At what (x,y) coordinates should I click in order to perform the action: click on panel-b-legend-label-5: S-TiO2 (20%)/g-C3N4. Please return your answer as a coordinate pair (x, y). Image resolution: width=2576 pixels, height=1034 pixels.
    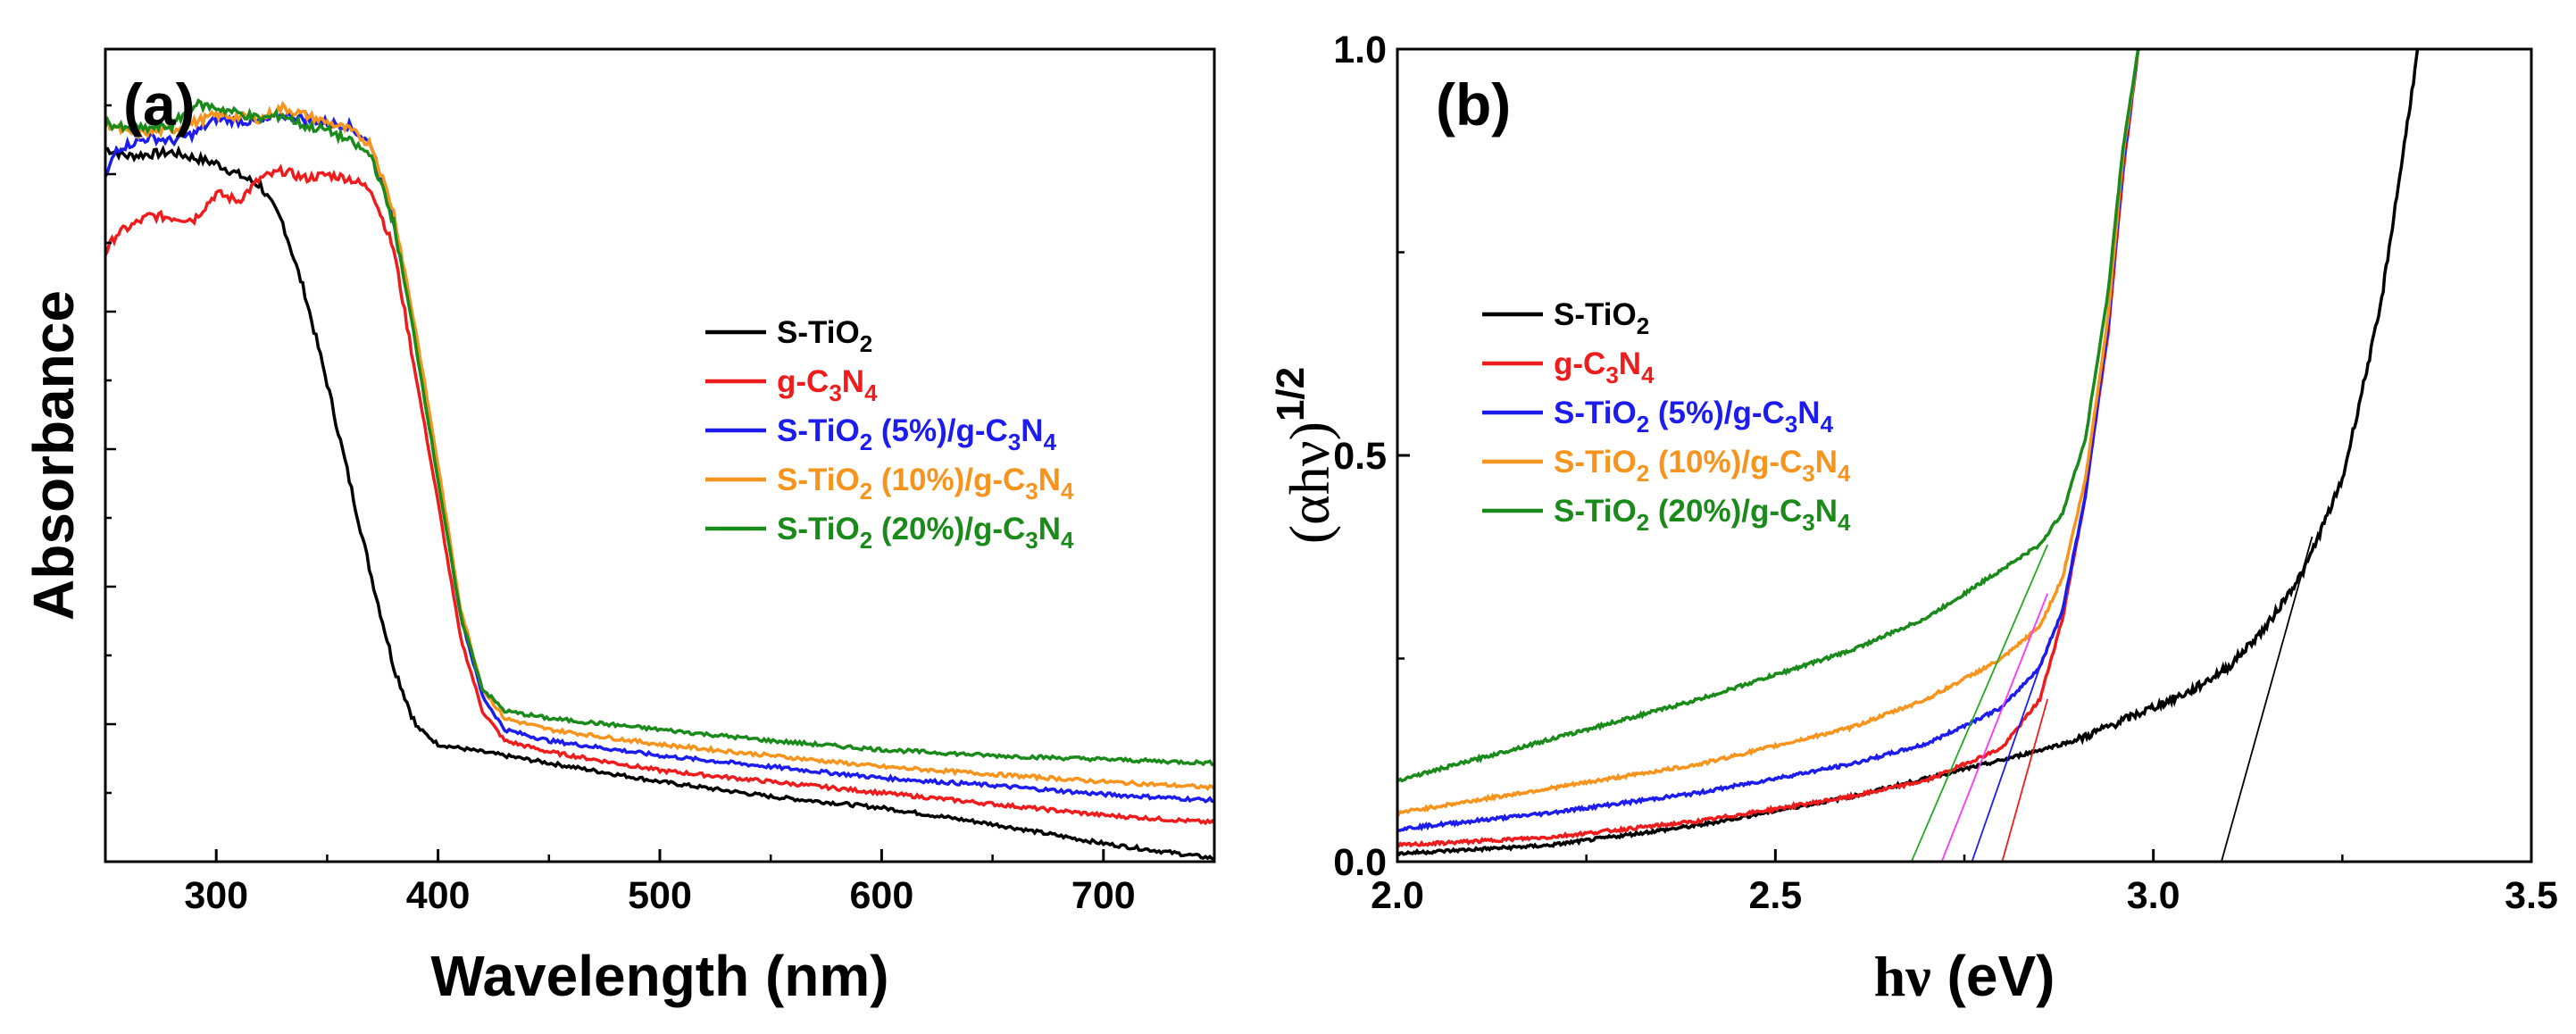
    Looking at the image, I should click on (1702, 515).